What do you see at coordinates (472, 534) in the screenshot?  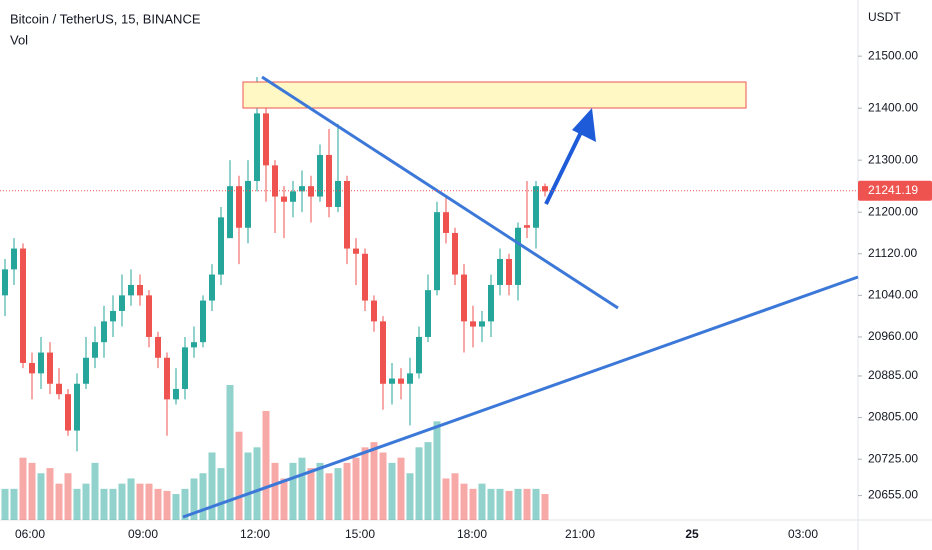 I see `x-tick-label: 18:00` at bounding box center [472, 534].